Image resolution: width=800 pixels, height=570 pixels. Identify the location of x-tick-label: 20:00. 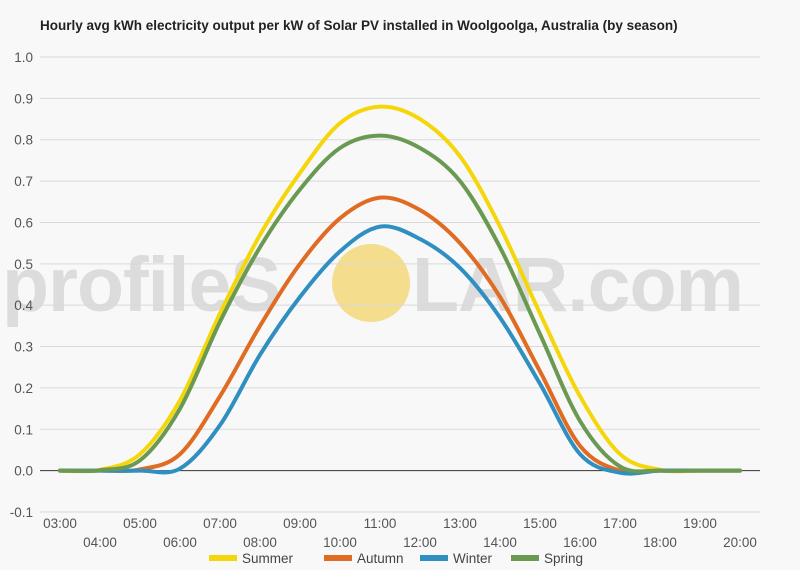
(740, 542).